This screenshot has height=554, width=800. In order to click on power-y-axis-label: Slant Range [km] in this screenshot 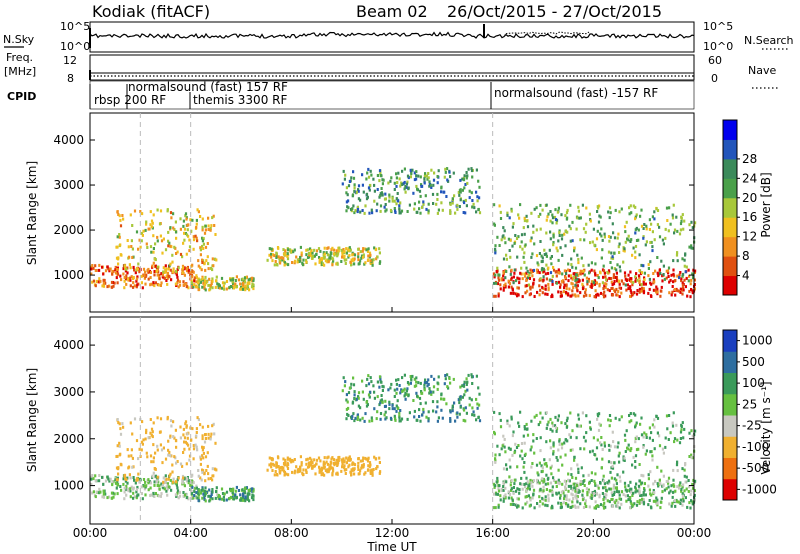, I will do `click(32, 213)`.